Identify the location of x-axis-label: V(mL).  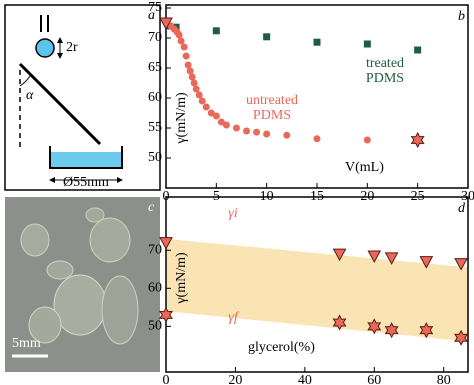
(364, 167).